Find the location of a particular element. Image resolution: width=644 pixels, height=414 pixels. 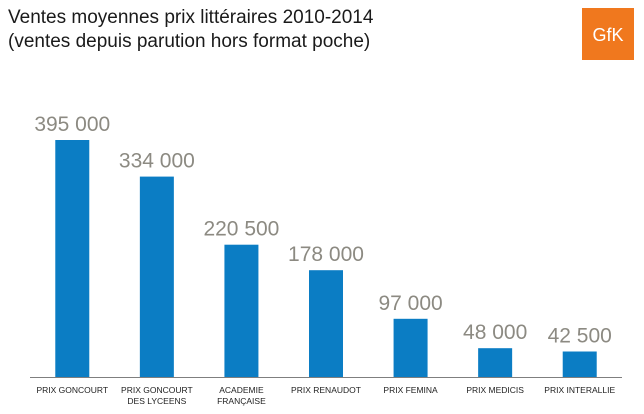

category-label-2-line-1: PRIX GONCOURT is located at coordinates (157, 390).